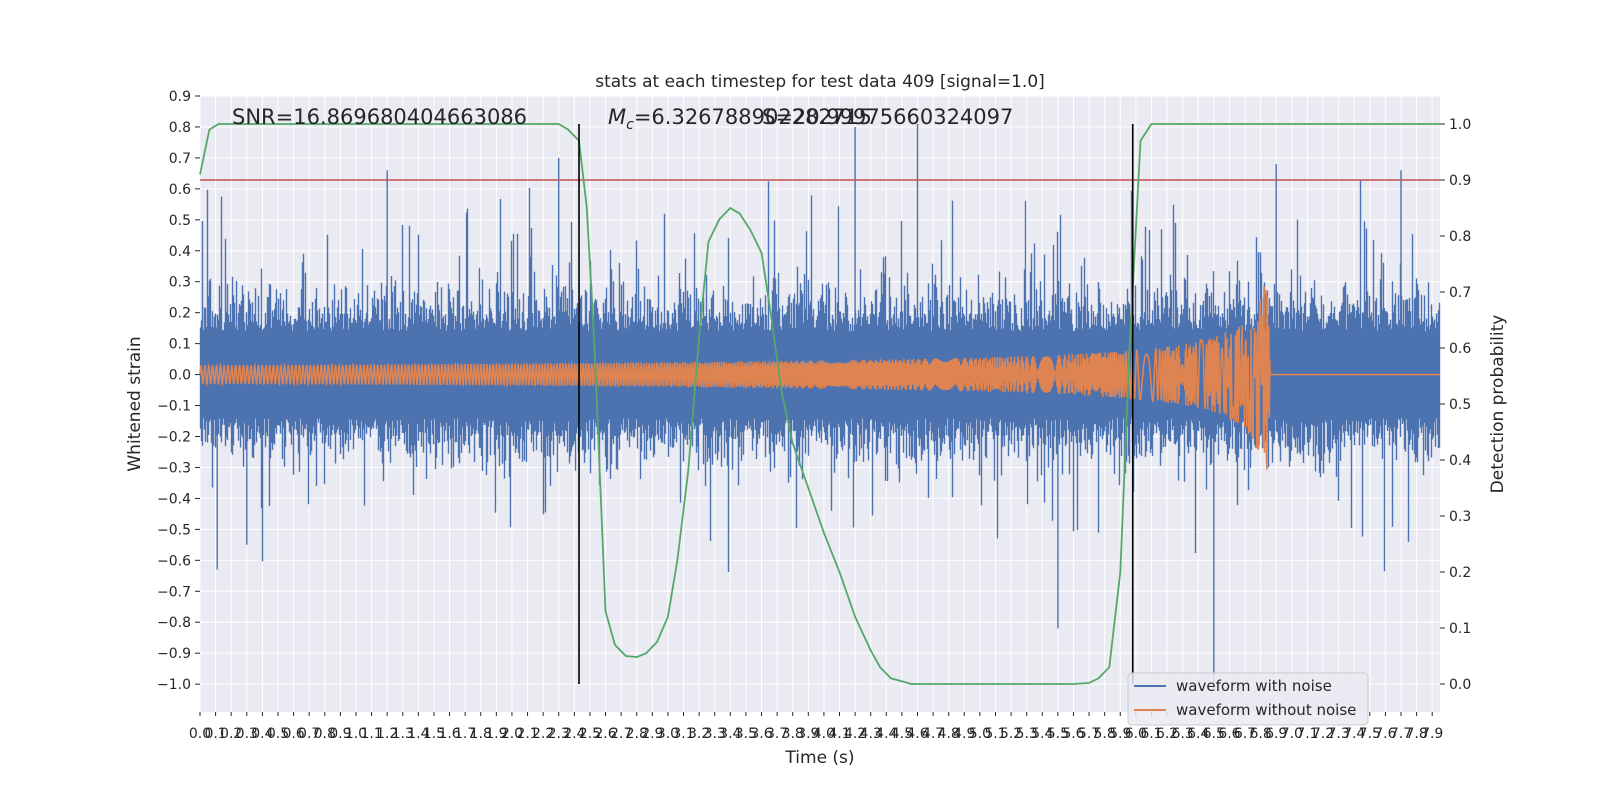 The width and height of the screenshot is (1600, 800). What do you see at coordinates (1276, 734) in the screenshot?
I see `x-tick-label: 6.9` at bounding box center [1276, 734].